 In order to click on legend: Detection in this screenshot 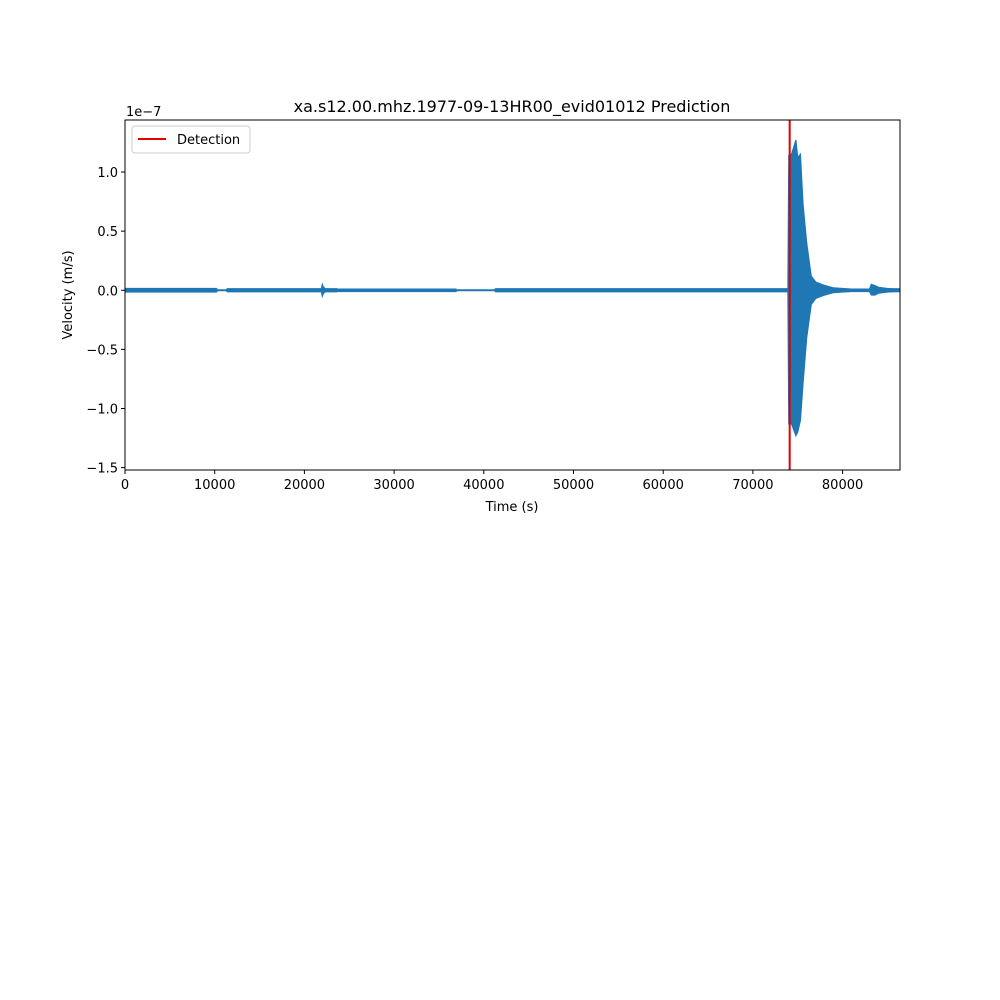, I will do `click(191, 139)`.